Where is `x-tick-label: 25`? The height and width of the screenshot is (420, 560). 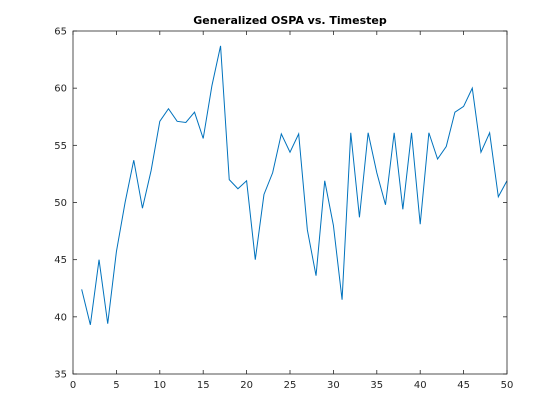
x-tick-label: 25 is located at coordinates (290, 385).